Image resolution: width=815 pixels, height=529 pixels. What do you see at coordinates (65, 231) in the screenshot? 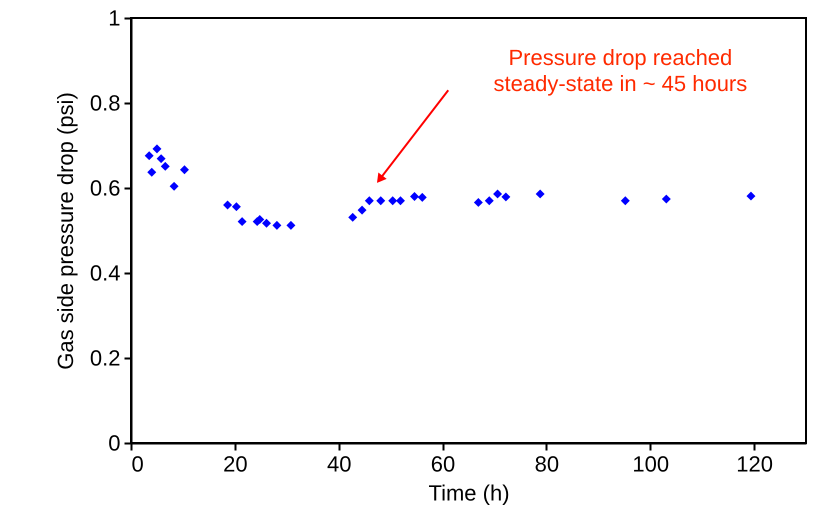
I see `y-axis-title: Gas side pressure drop (psi)` at bounding box center [65, 231].